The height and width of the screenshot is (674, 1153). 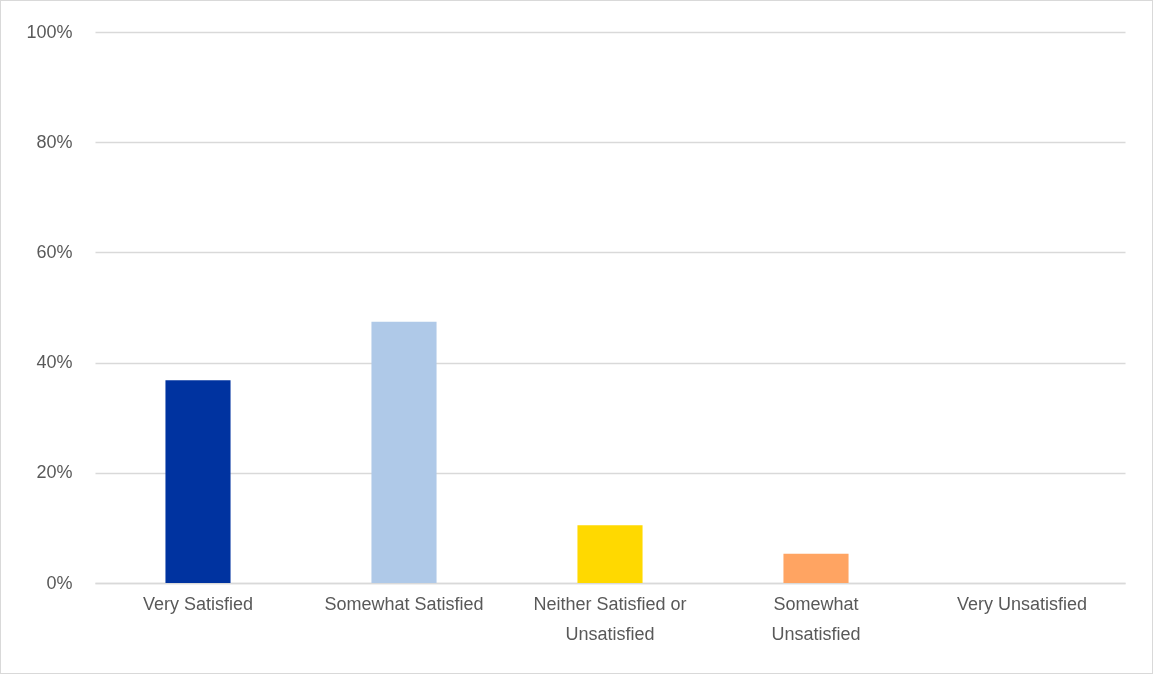 I want to click on x-tick-label: Very Satisfied, so click(x=198, y=603).